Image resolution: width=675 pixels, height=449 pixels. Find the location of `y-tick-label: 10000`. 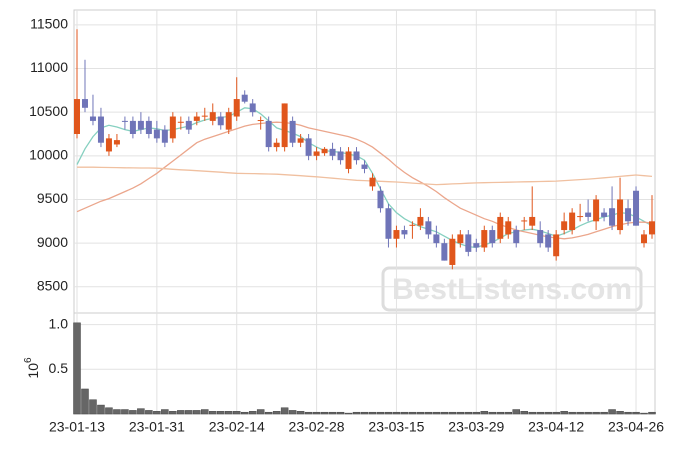

y-tick-label: 10000 is located at coordinates (48, 155).